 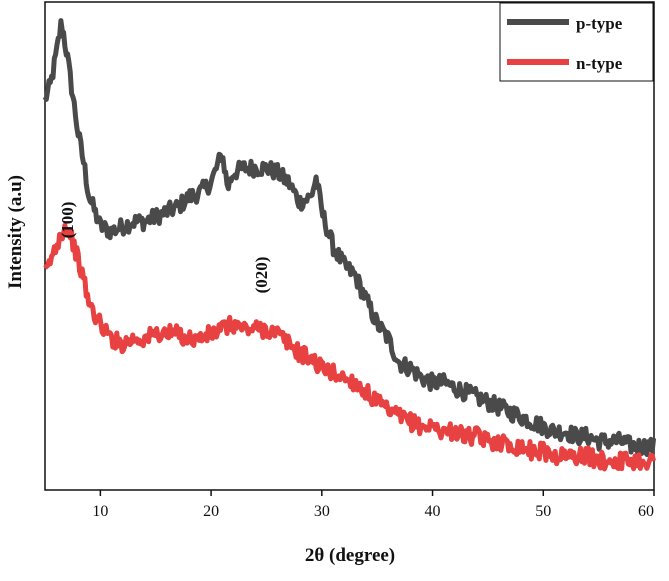 I want to click on y-axis-title: Intensity (a.u), so click(x=15, y=232).